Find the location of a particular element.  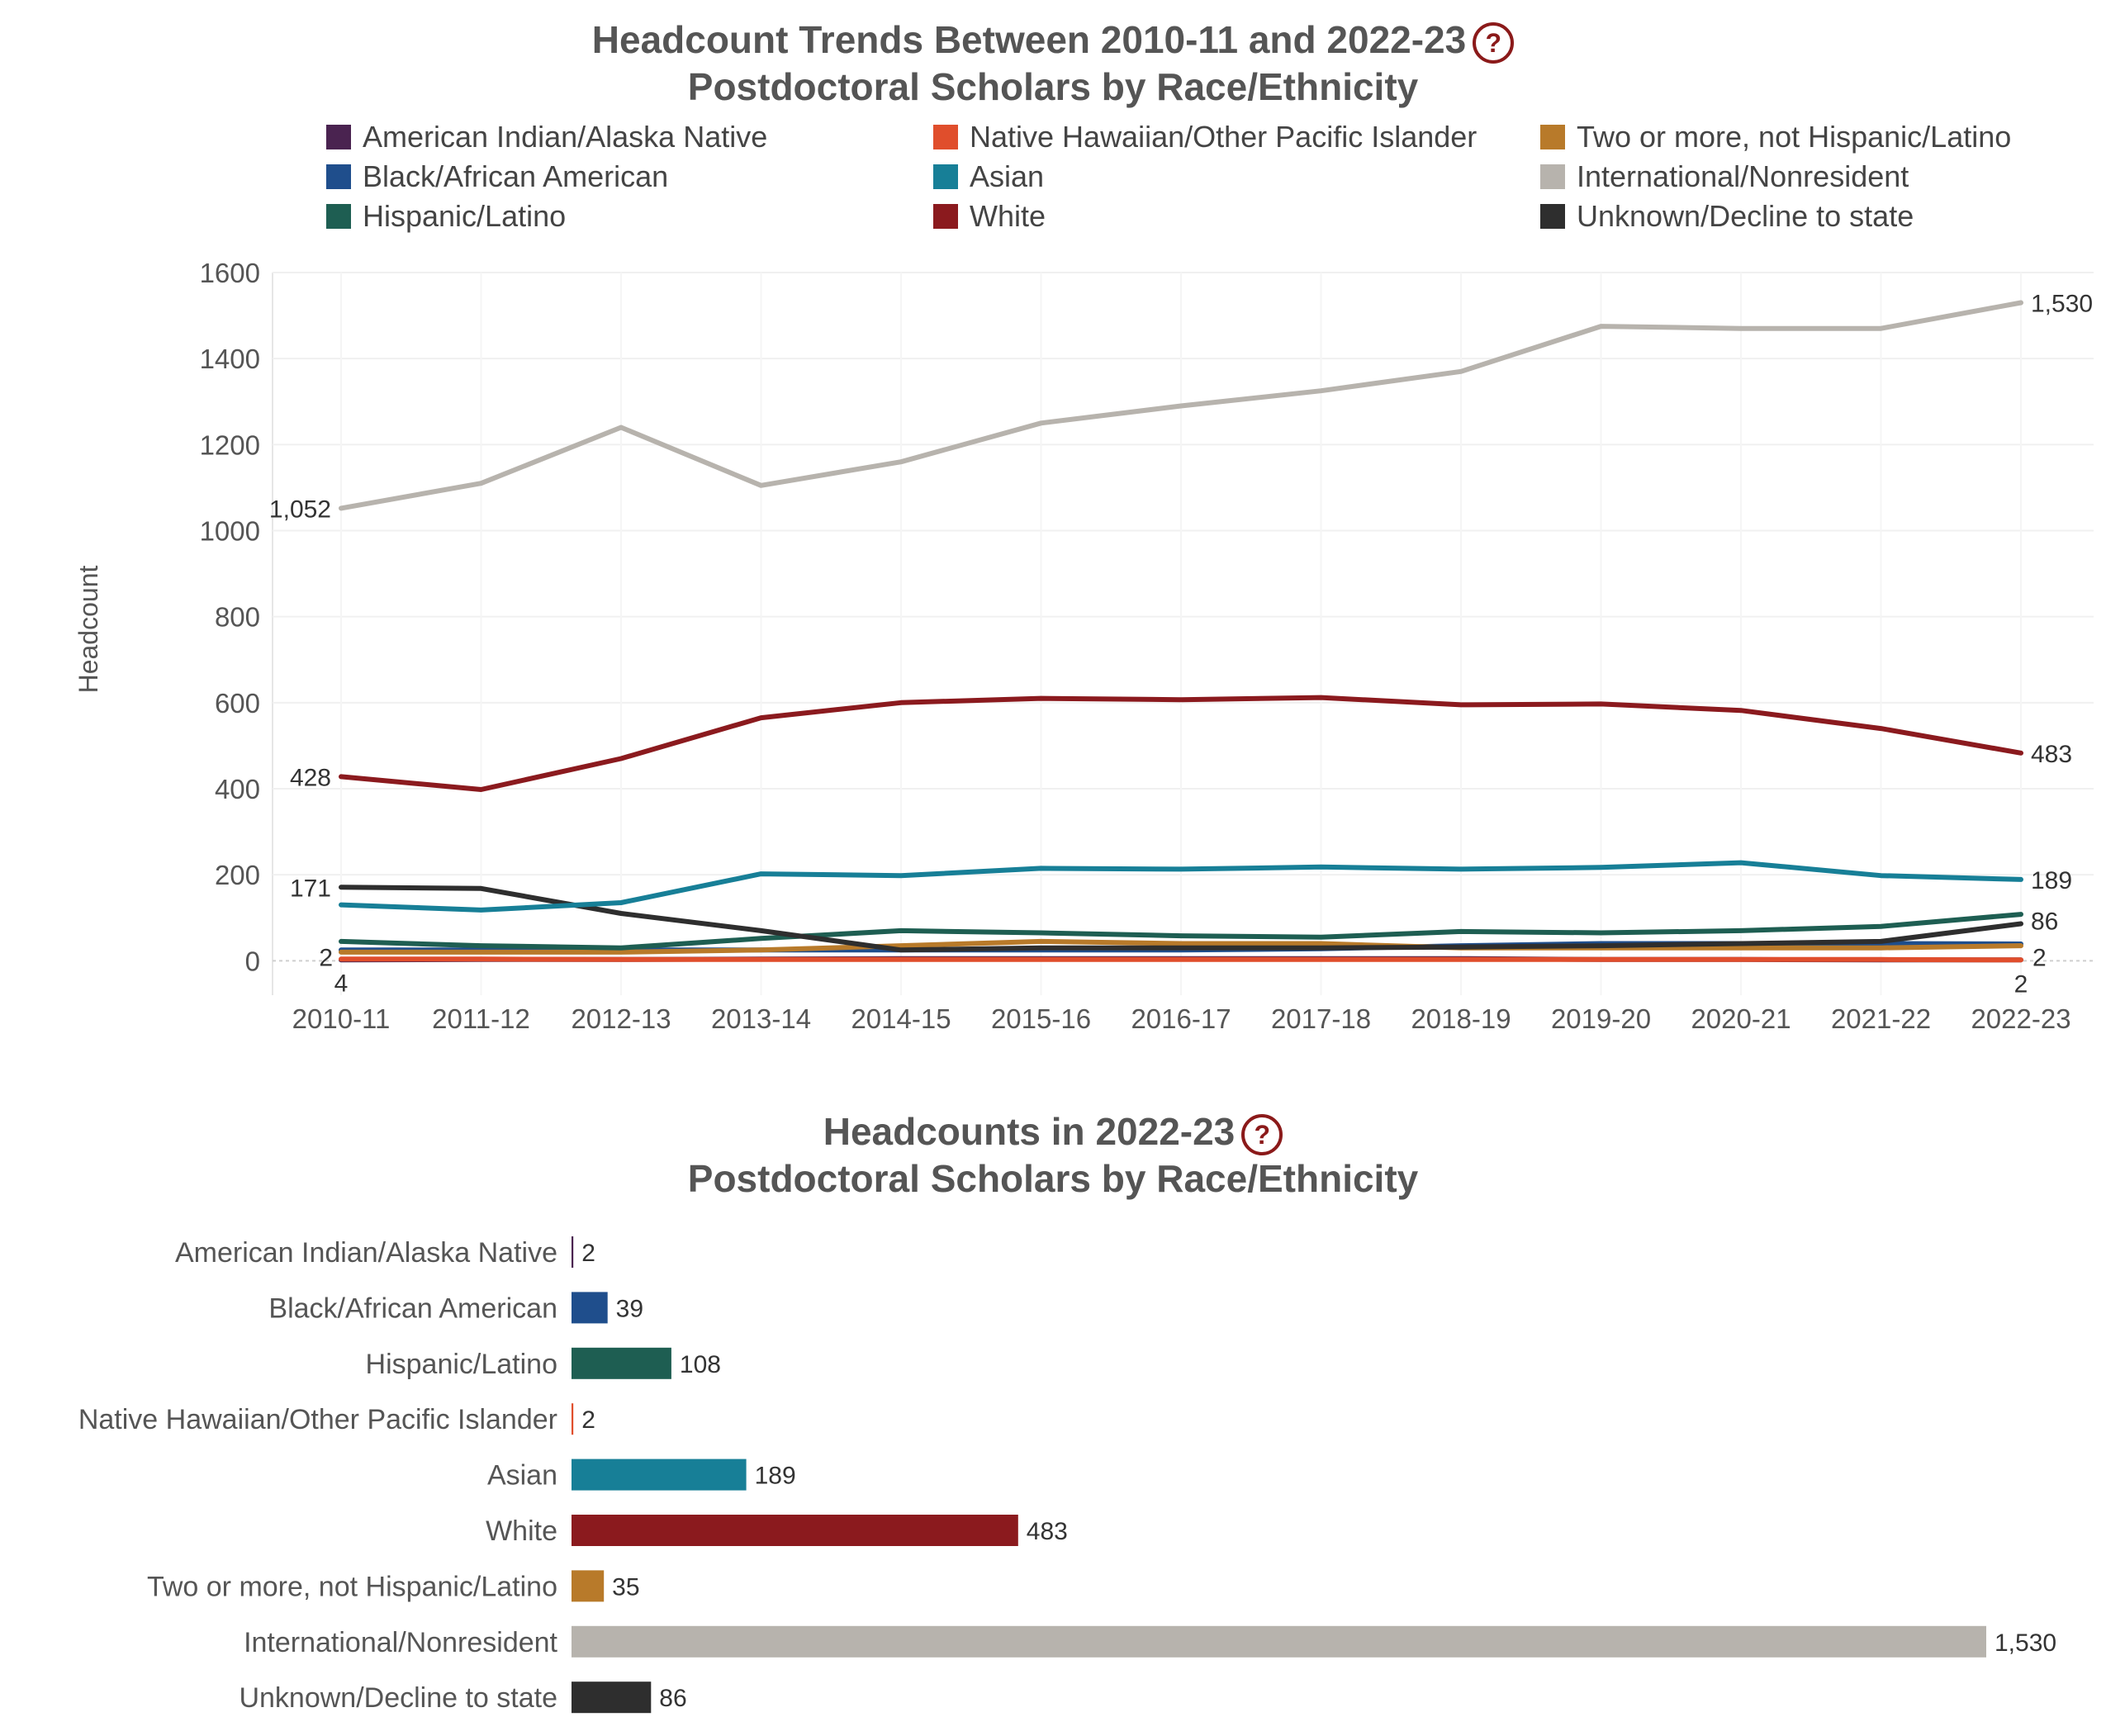

y-tick-label: 0 is located at coordinates (253, 961).